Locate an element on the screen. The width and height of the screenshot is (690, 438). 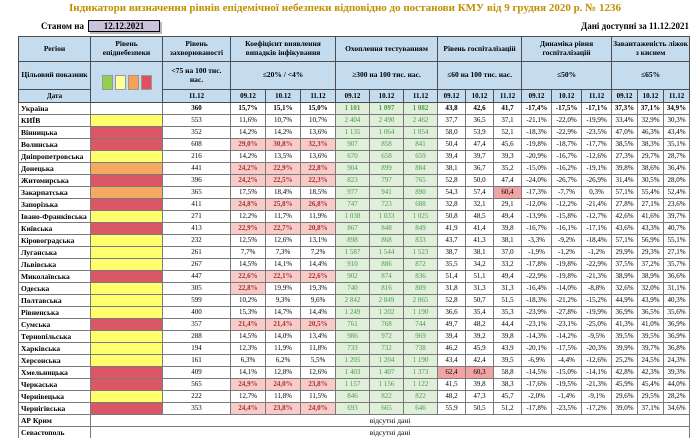
region-cell: Херсонська is located at coordinates (54, 360).